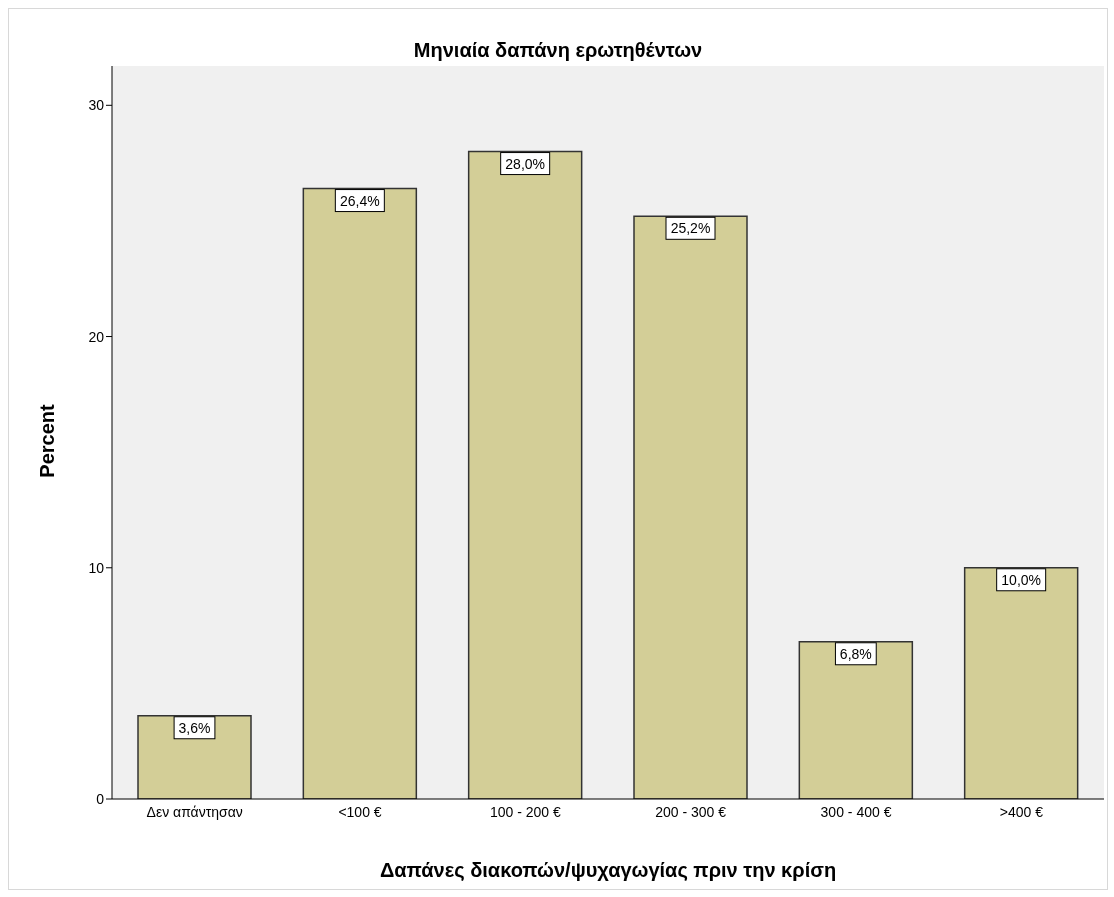 Image resolution: width=1114 pixels, height=897 pixels. I want to click on x-tick-label: 100 - 200 €, so click(525, 811).